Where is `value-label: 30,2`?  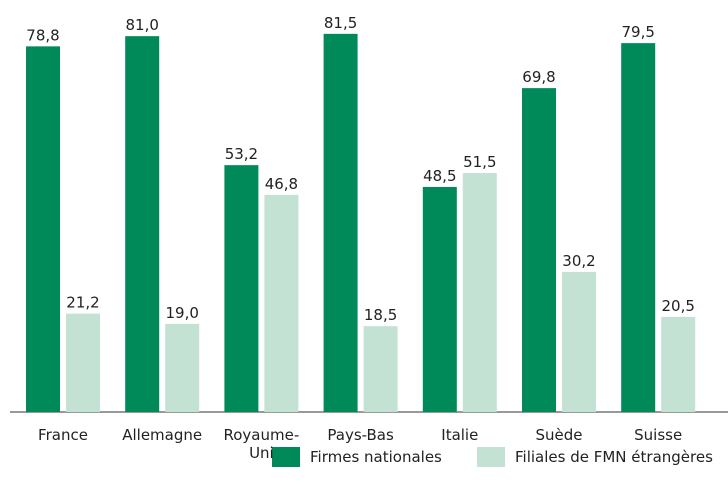
value-label: 30,2 is located at coordinates (578, 261).